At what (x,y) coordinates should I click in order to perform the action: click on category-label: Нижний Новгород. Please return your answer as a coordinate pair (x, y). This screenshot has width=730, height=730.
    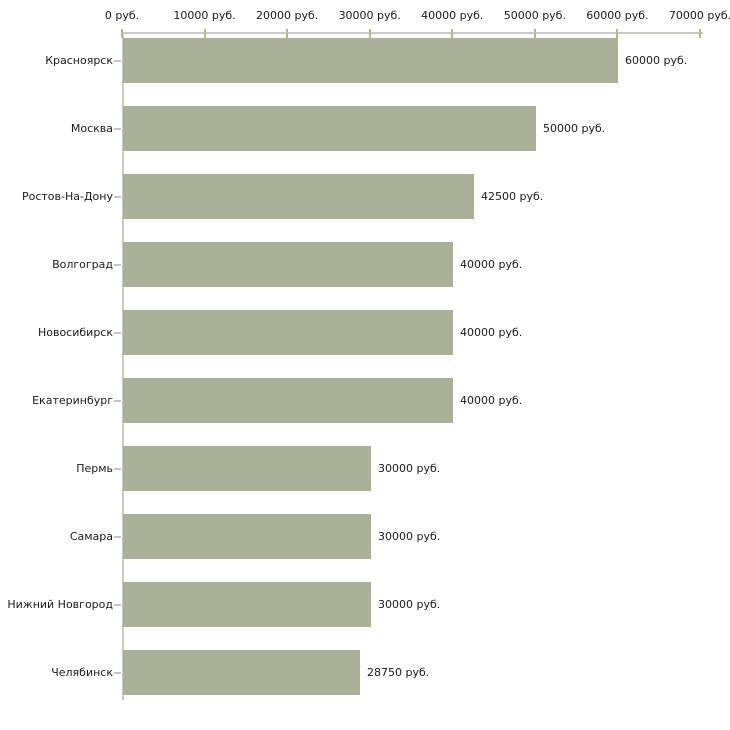
    Looking at the image, I should click on (60, 604).